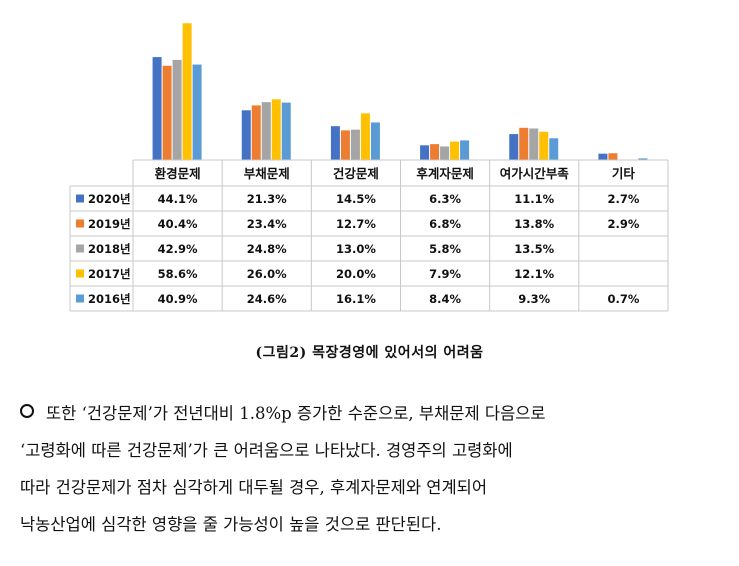  What do you see at coordinates (356, 224) in the screenshot?
I see `data-label: 12.7%` at bounding box center [356, 224].